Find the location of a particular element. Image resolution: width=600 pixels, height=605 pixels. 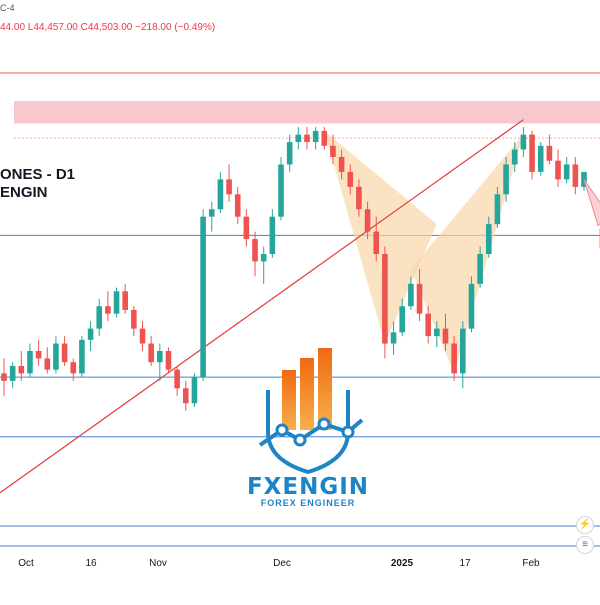

projection-arrow is located at coordinates (591, 213).